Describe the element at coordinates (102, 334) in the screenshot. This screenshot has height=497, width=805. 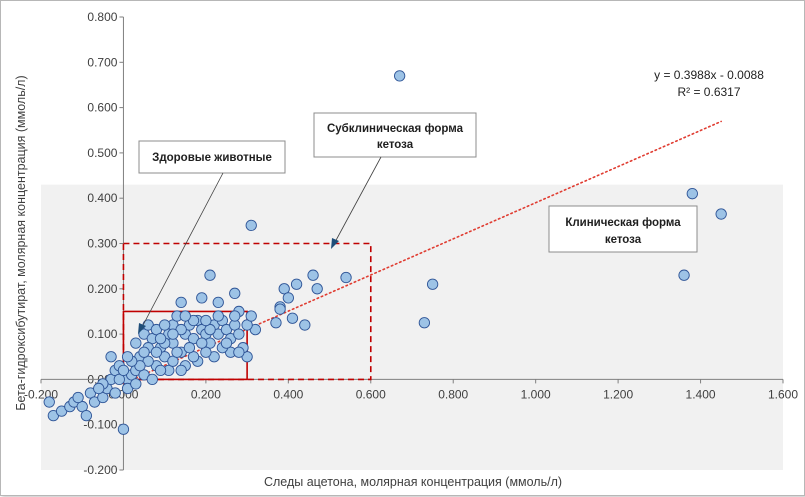
I see `y-tick-label: 0.100` at that location.